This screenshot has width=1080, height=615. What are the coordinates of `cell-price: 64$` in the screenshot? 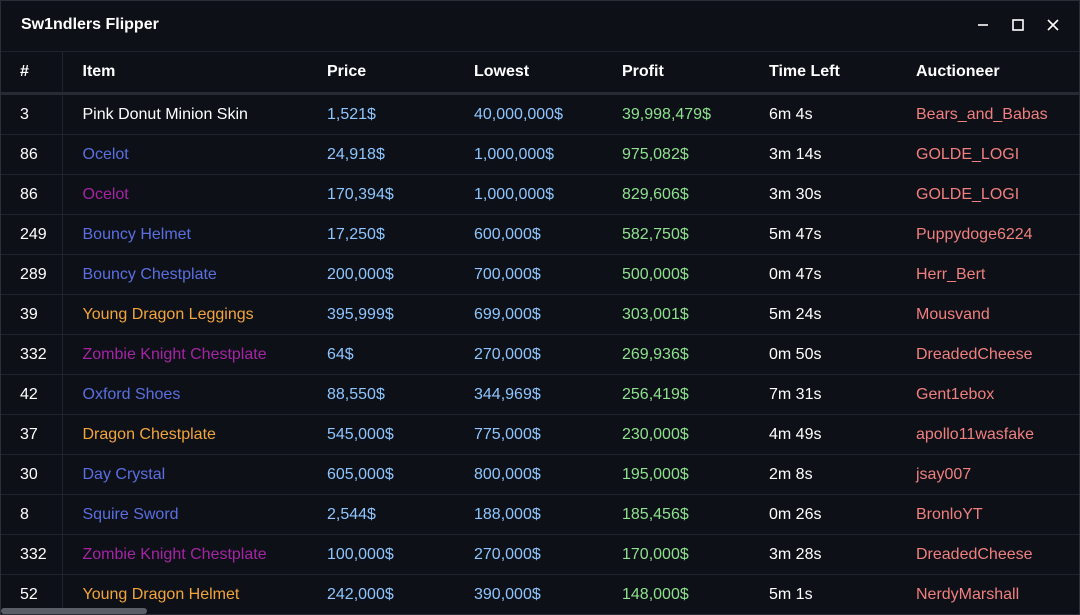 It's located at (380, 354).